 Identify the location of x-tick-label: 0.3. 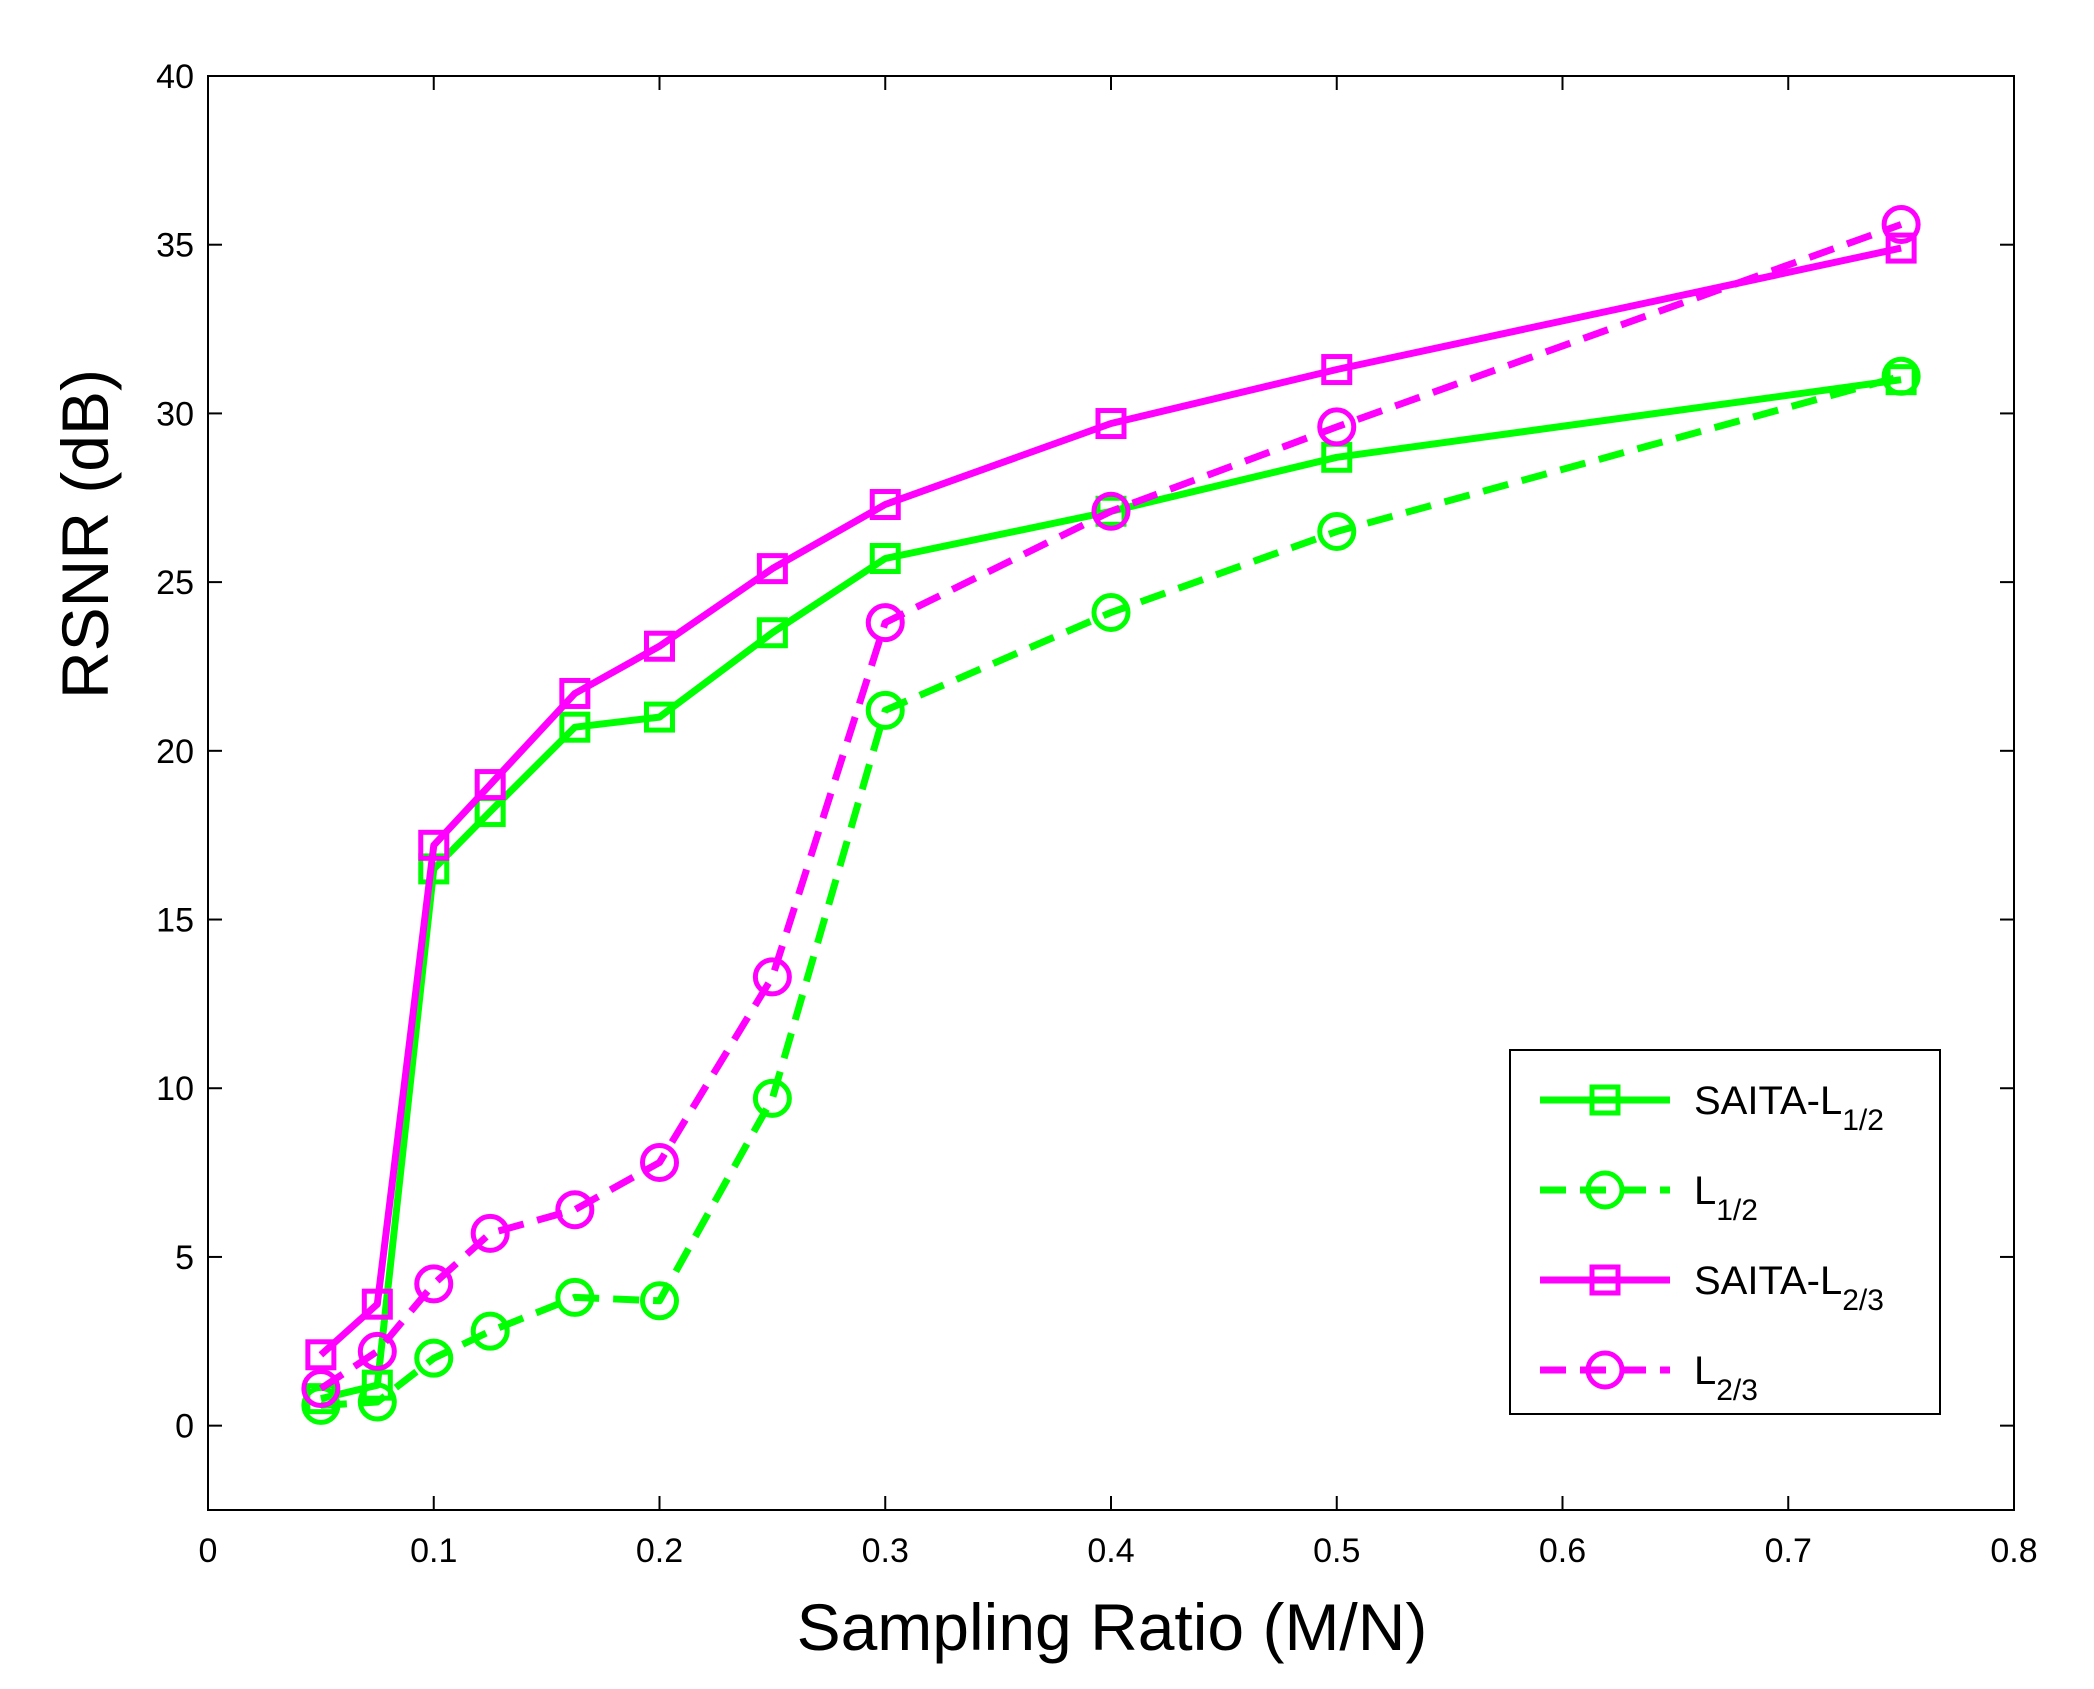
(885, 1551).